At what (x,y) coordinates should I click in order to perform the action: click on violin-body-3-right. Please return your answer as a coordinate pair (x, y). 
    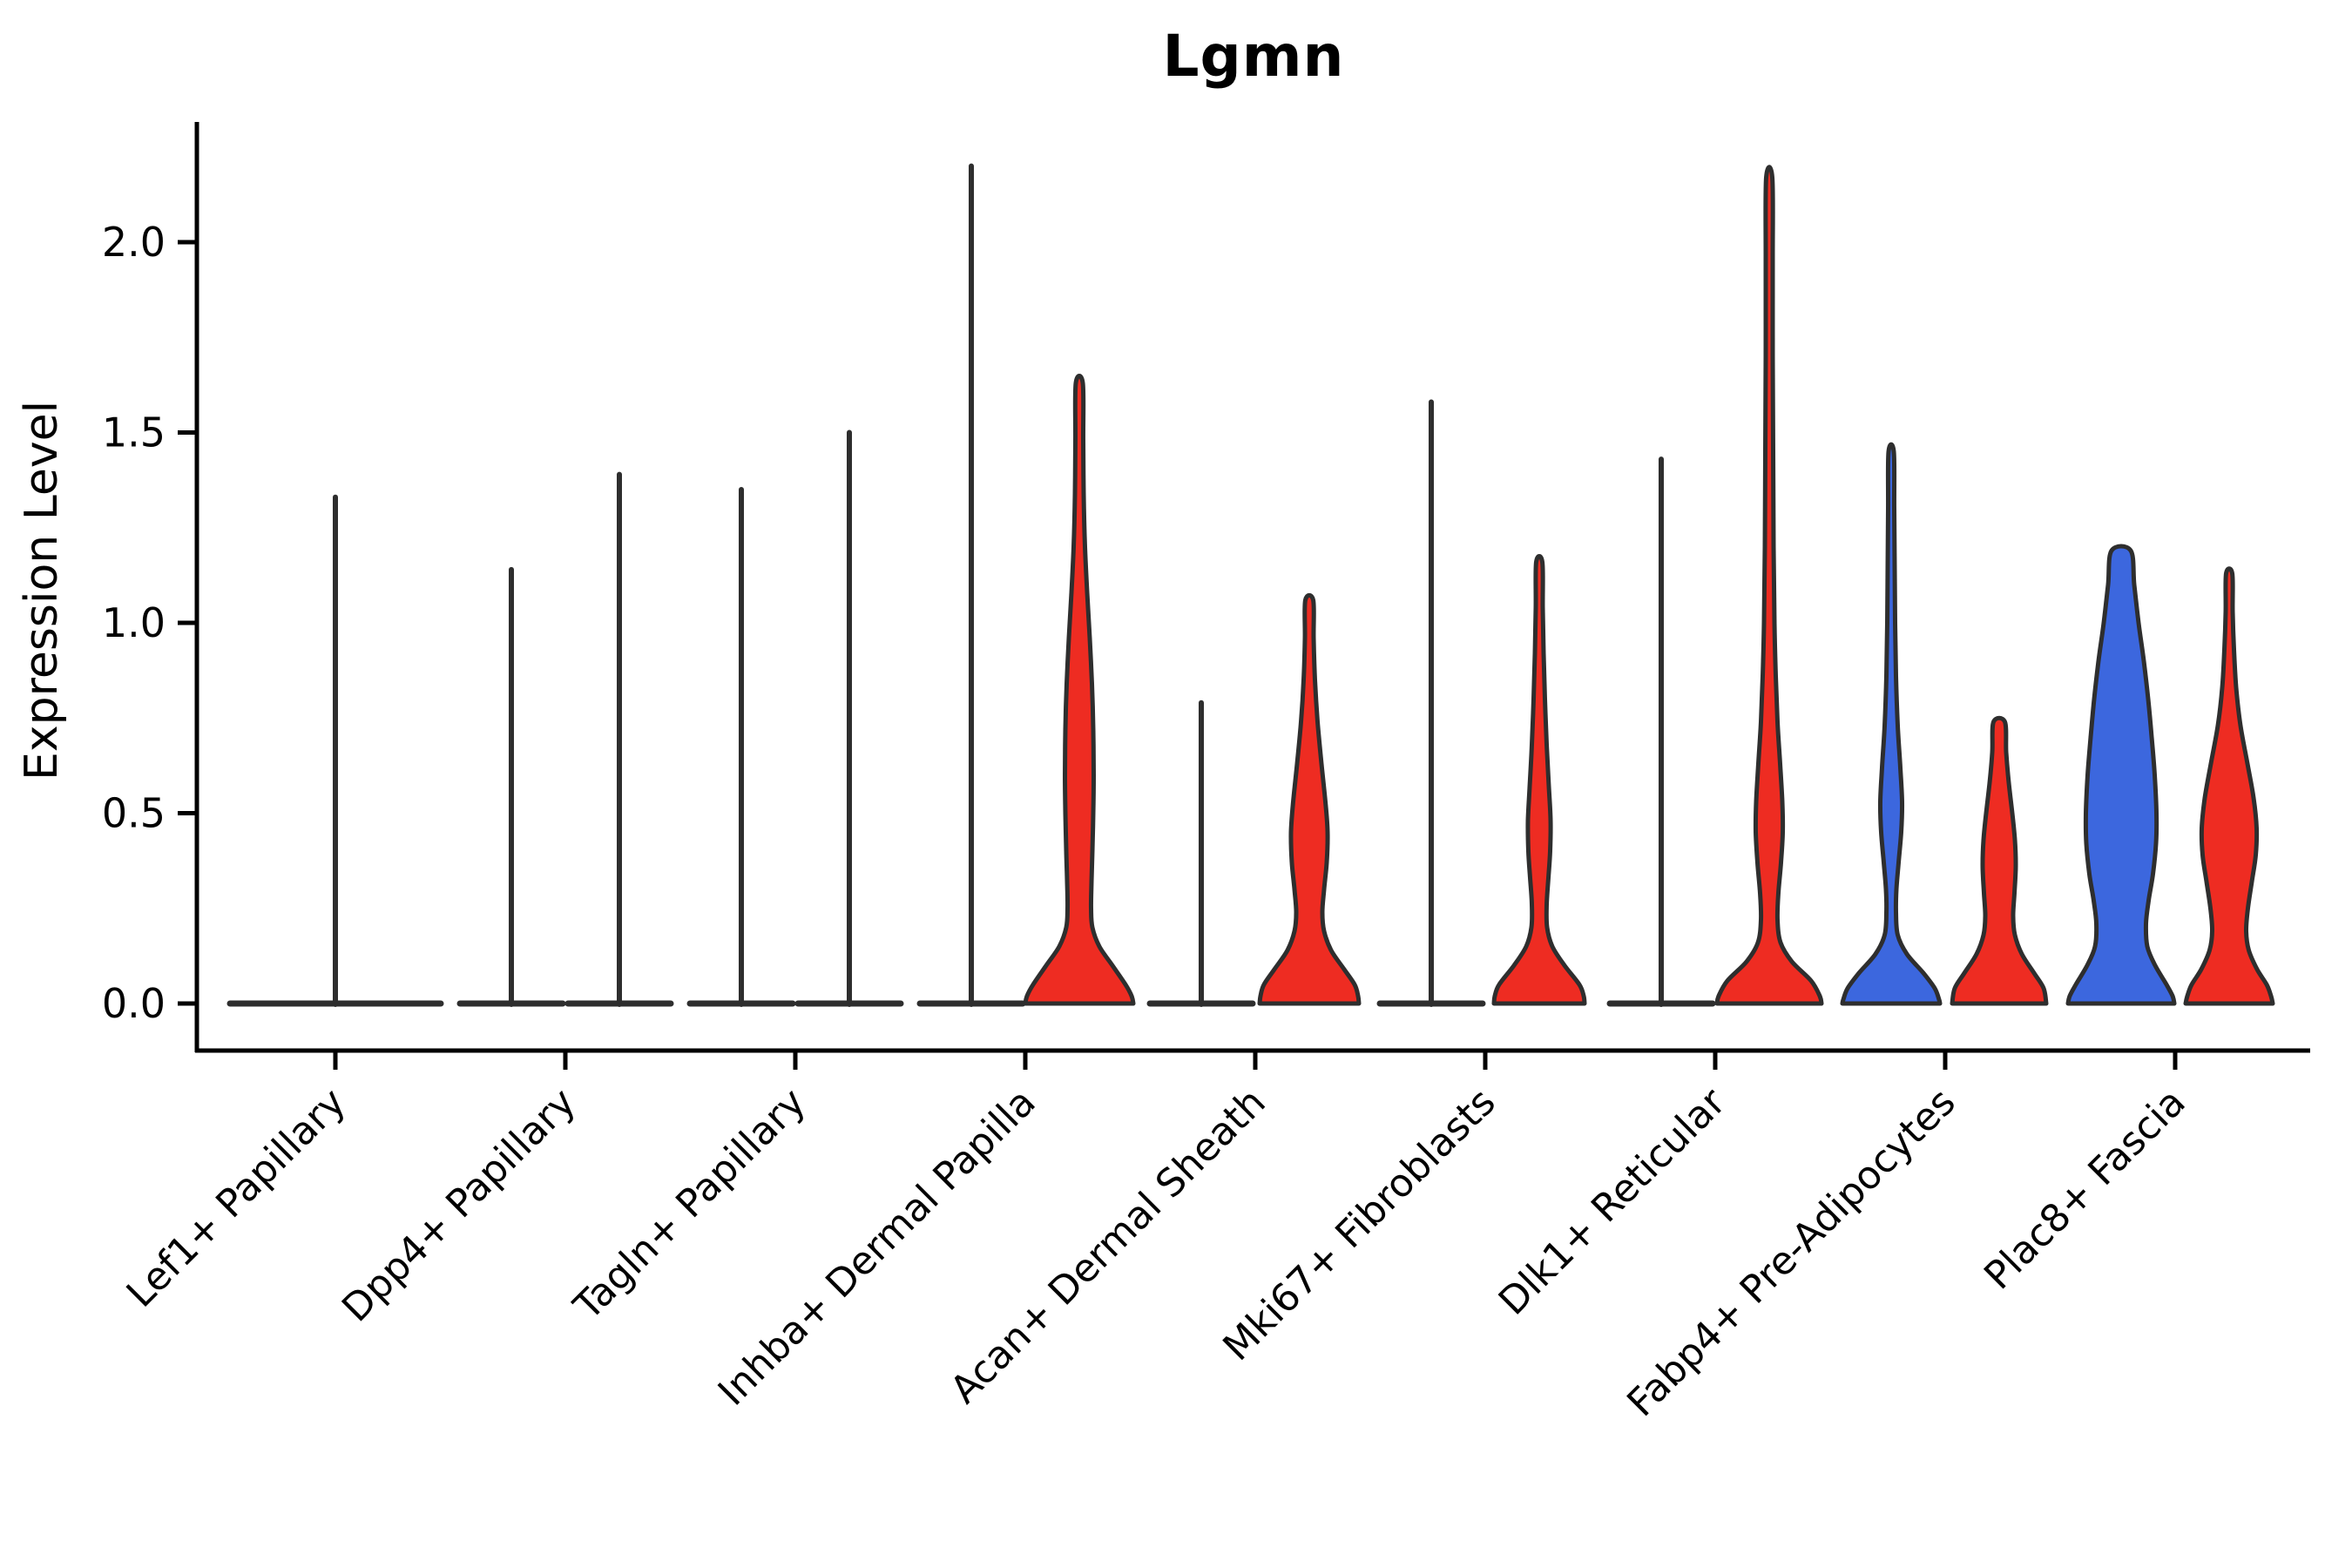
    Looking at the image, I should click on (1079, 690).